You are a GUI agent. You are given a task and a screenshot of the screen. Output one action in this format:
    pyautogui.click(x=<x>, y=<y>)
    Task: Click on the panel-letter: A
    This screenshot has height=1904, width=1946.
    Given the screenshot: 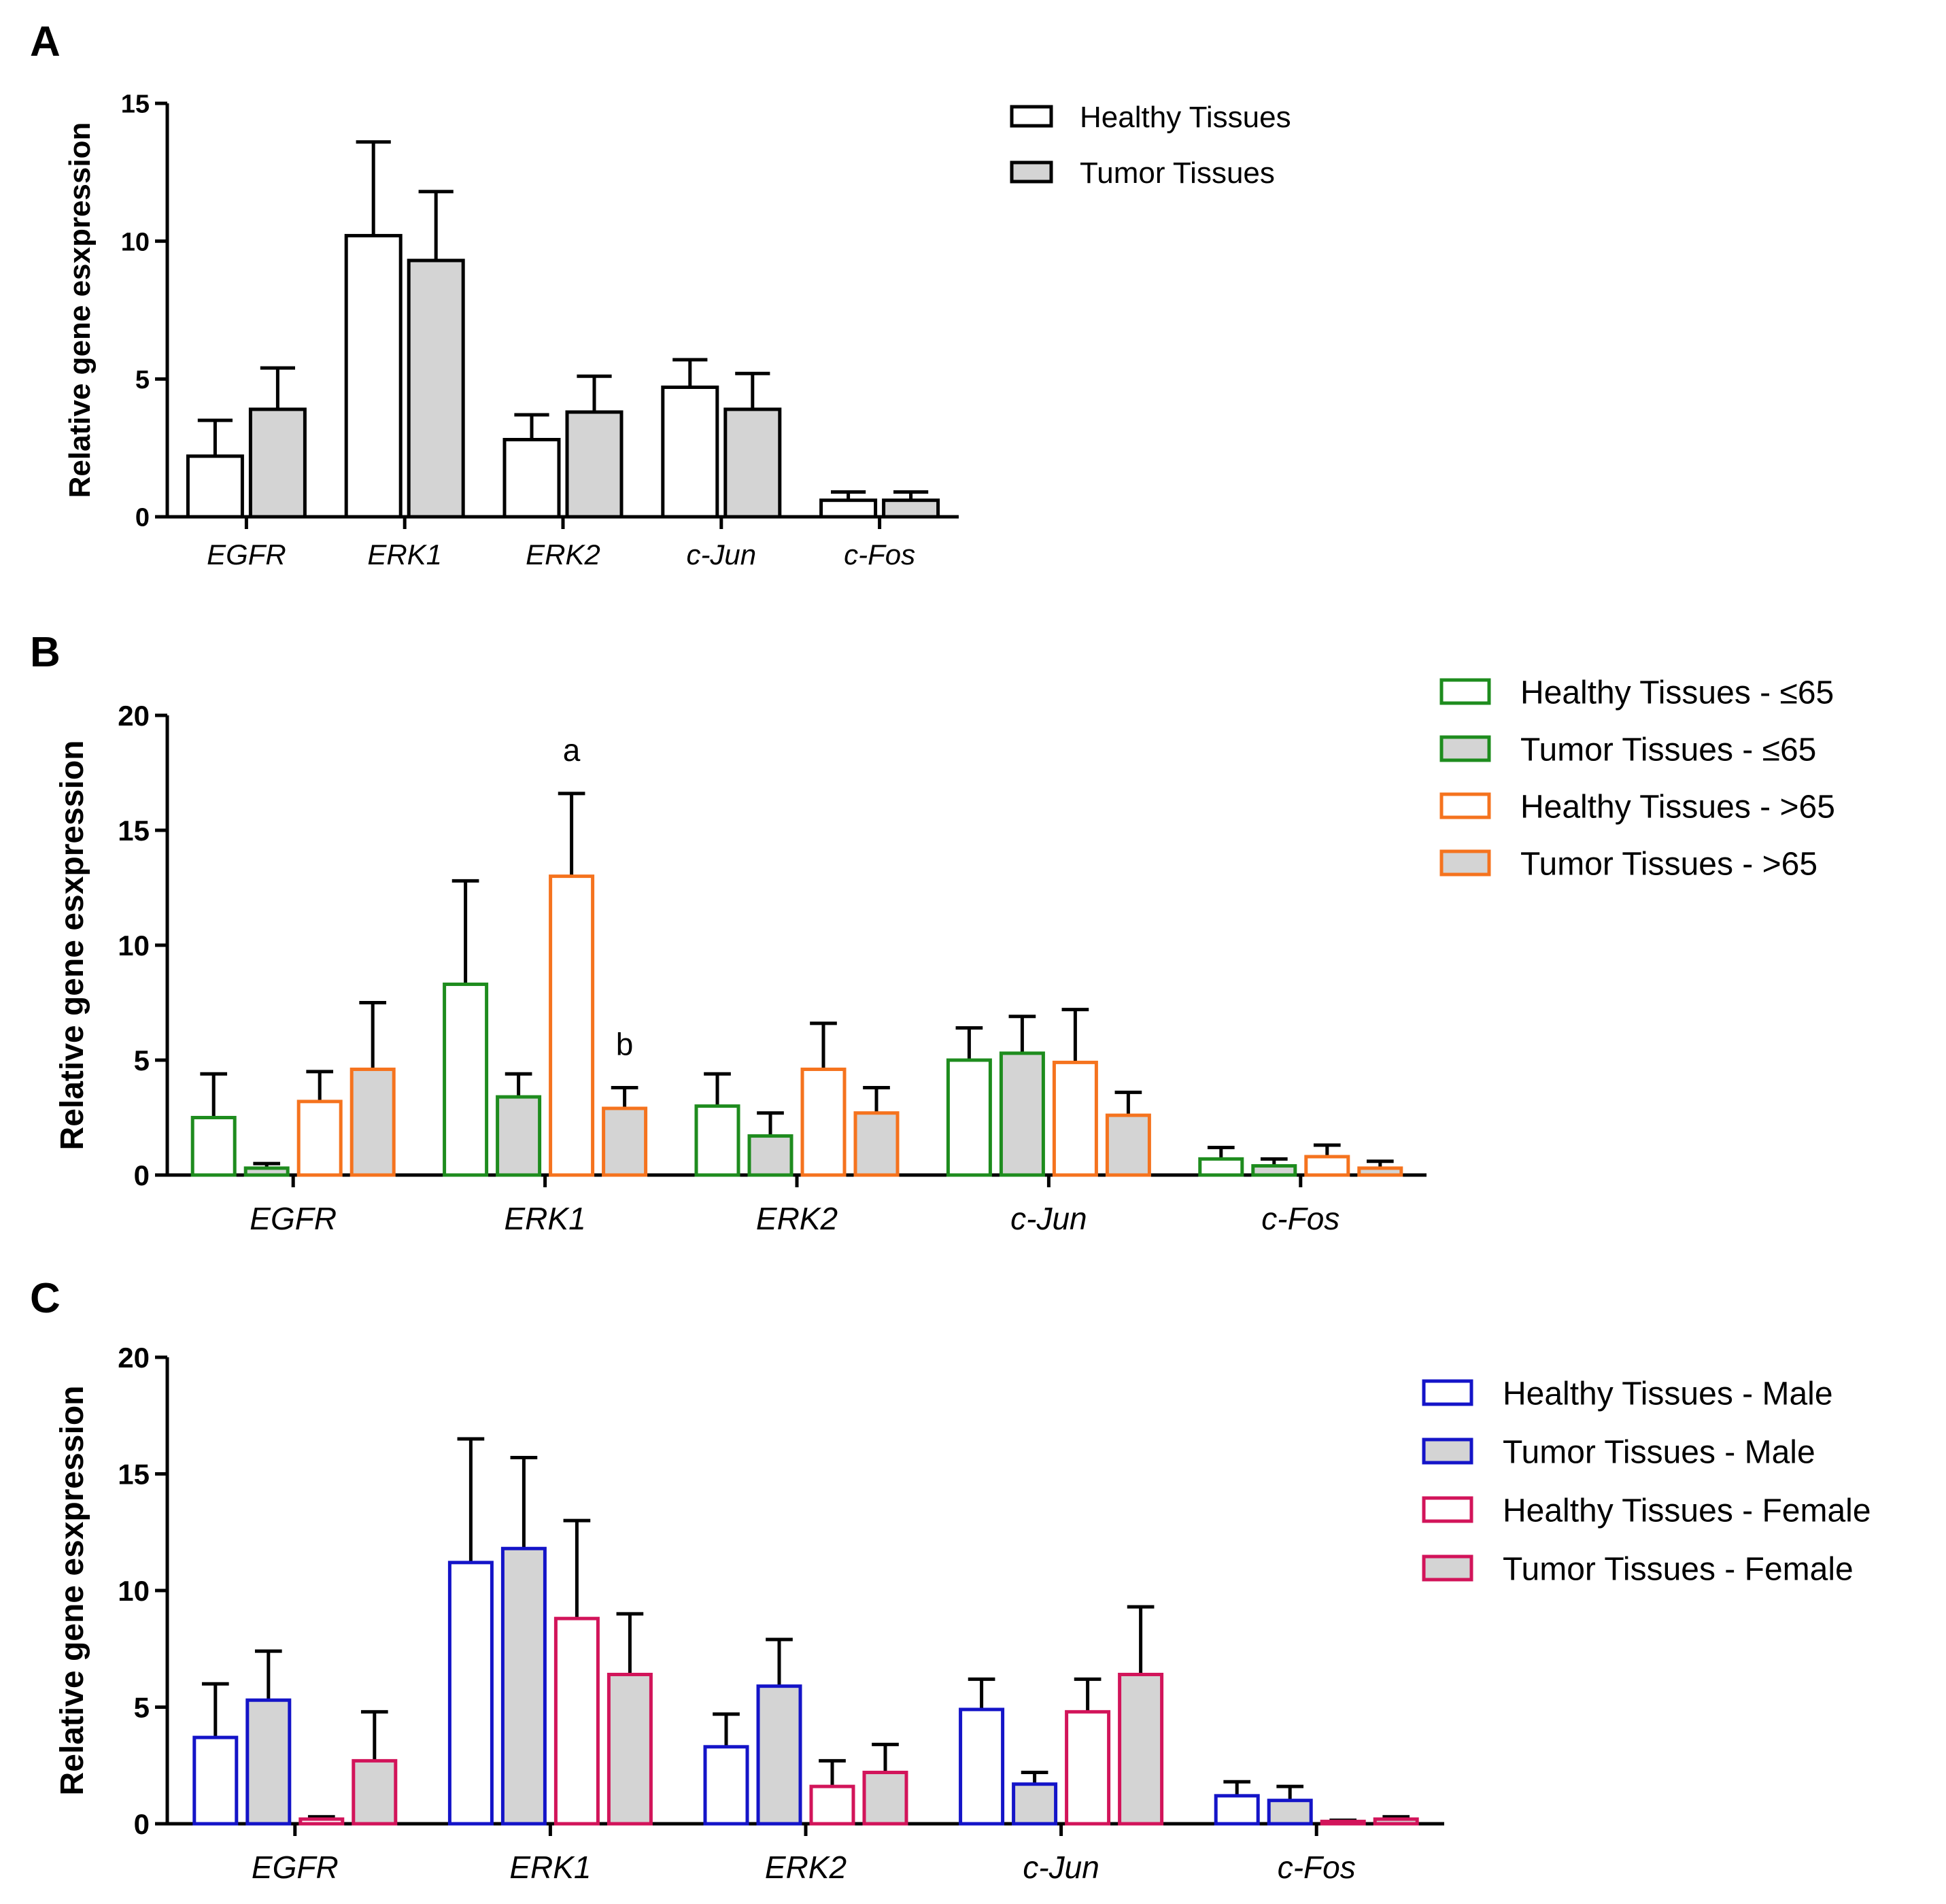 What is the action you would take?
    pyautogui.click(x=45, y=42)
    